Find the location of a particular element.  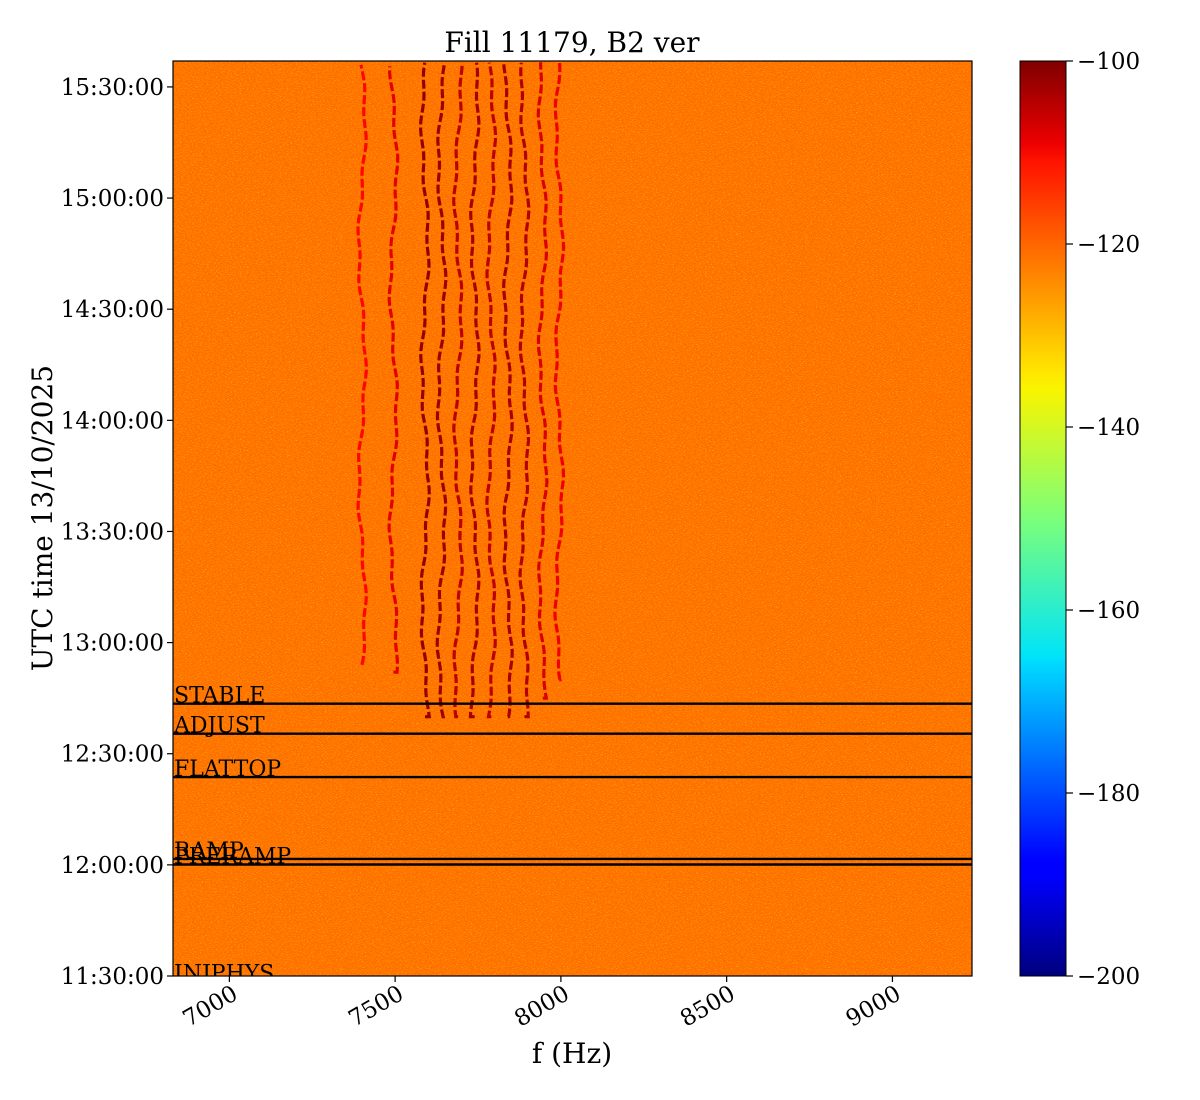

colorbar-tick-label: −120 is located at coordinates (1108, 245).